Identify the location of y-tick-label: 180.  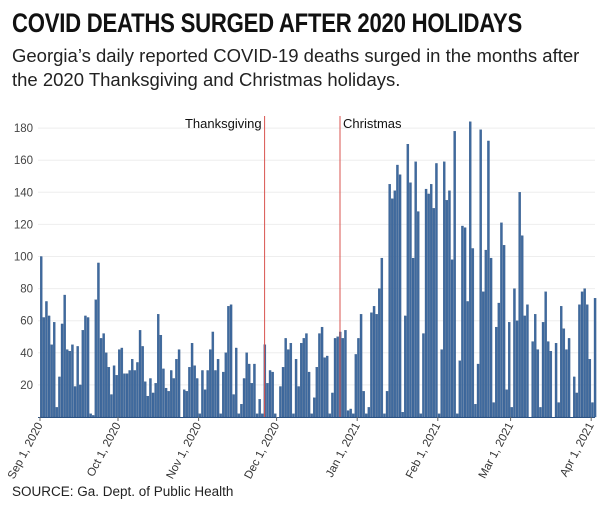
(23, 129).